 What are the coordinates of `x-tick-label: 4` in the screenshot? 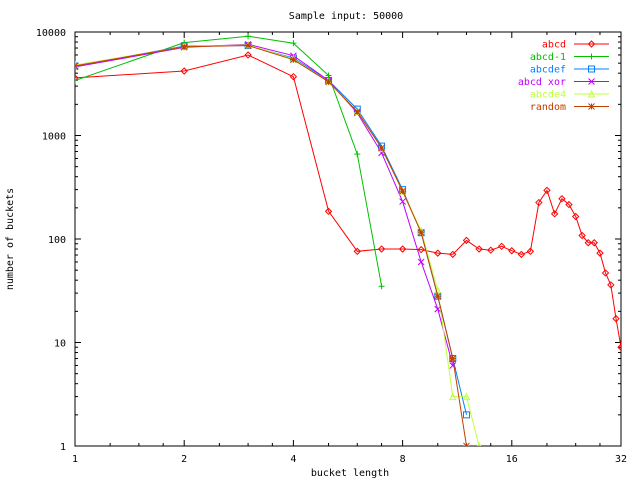 It's located at (293, 459).